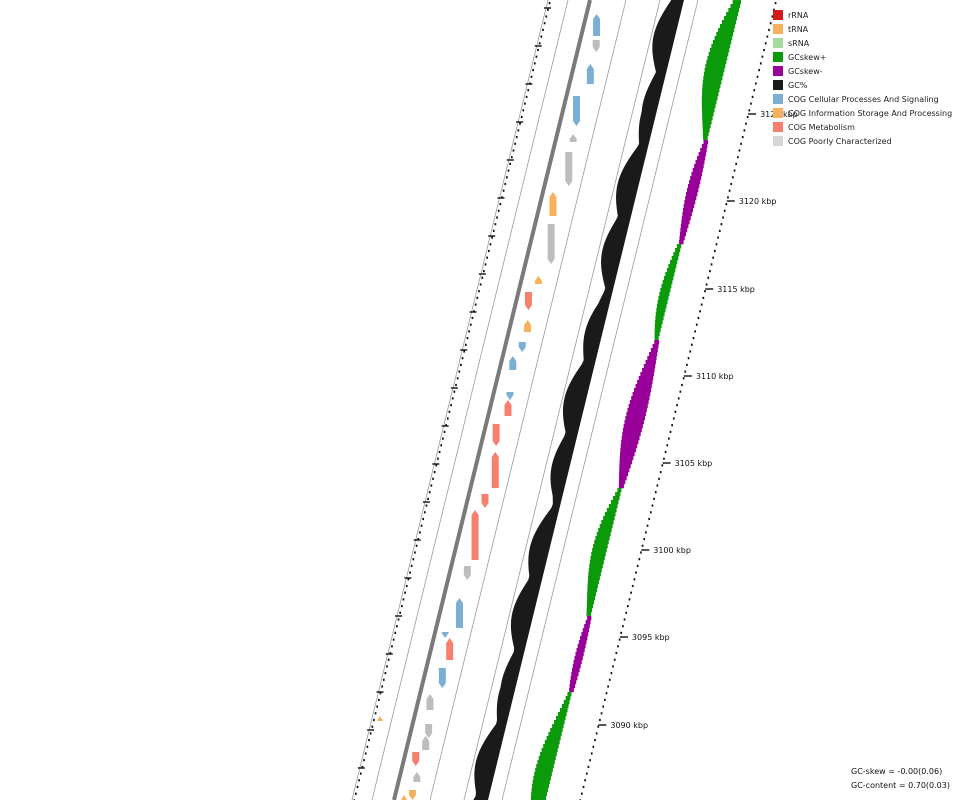  What do you see at coordinates (897, 771) in the screenshot?
I see `gc-skew-stat: GC-skew = -0.00(0.06)` at bounding box center [897, 771].